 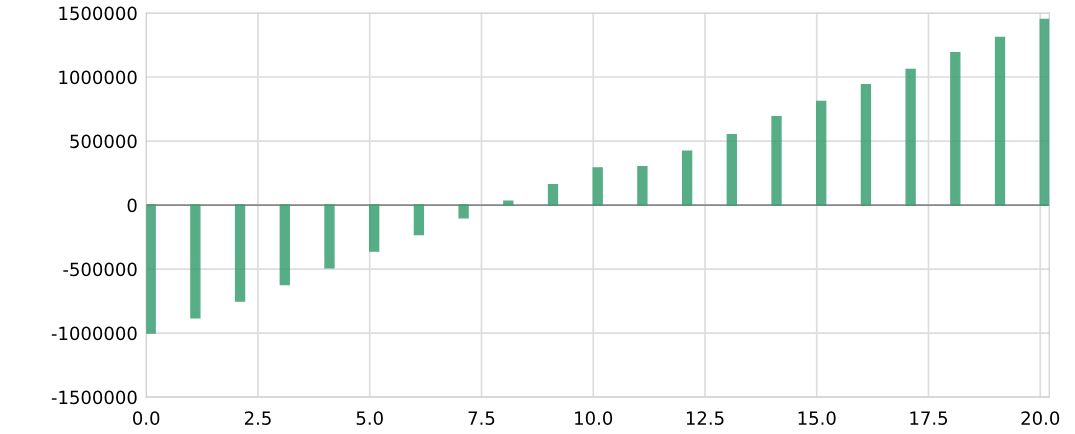 What do you see at coordinates (98, 77) in the screenshot?
I see `y-tick-label: 1000000` at bounding box center [98, 77].